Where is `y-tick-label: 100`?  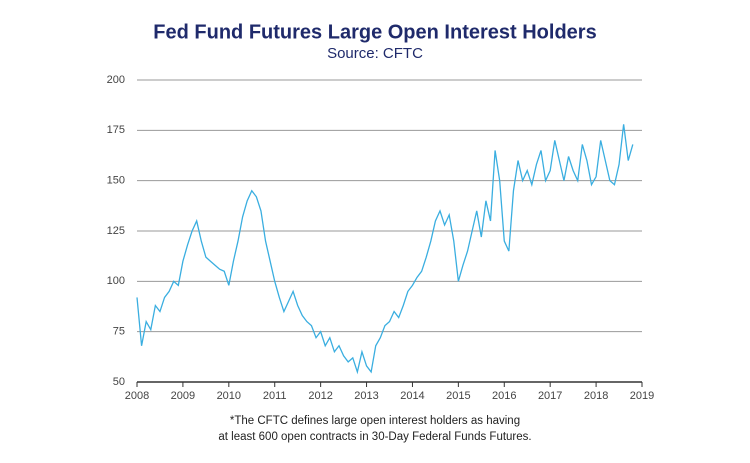
y-tick-label: 100 is located at coordinates (116, 281).